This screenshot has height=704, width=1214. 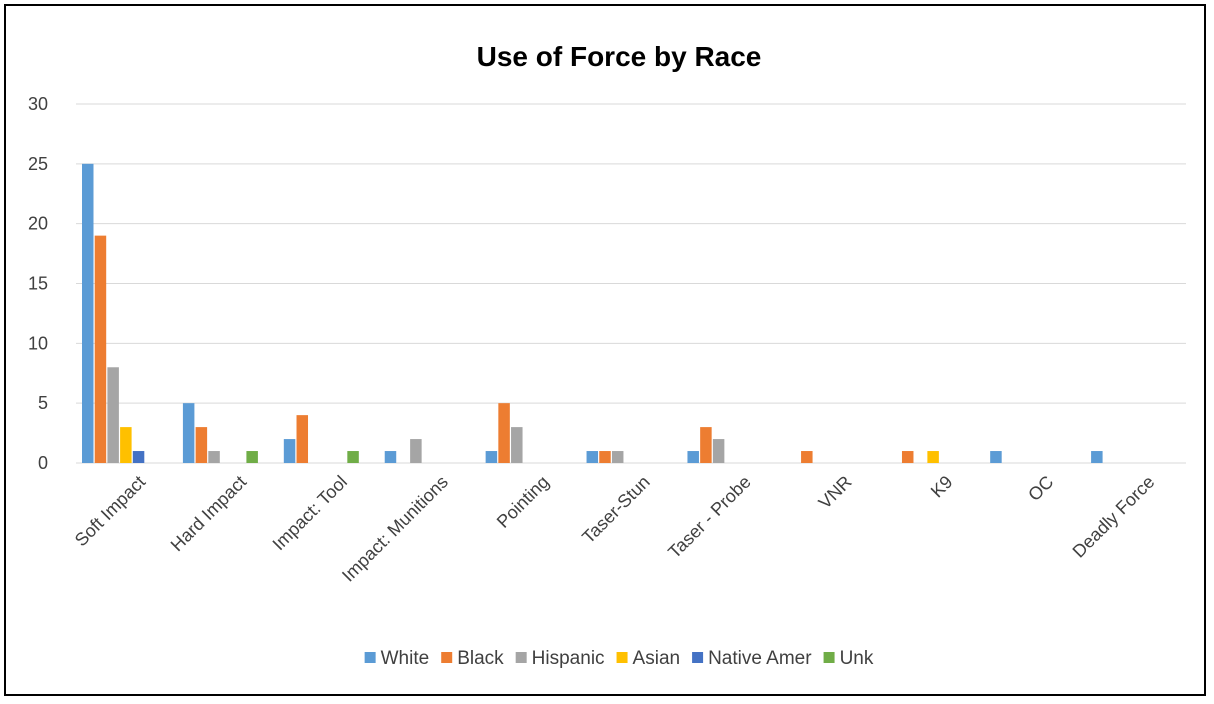 I want to click on x-tick-label: Taser - Probe, so click(x=709, y=517).